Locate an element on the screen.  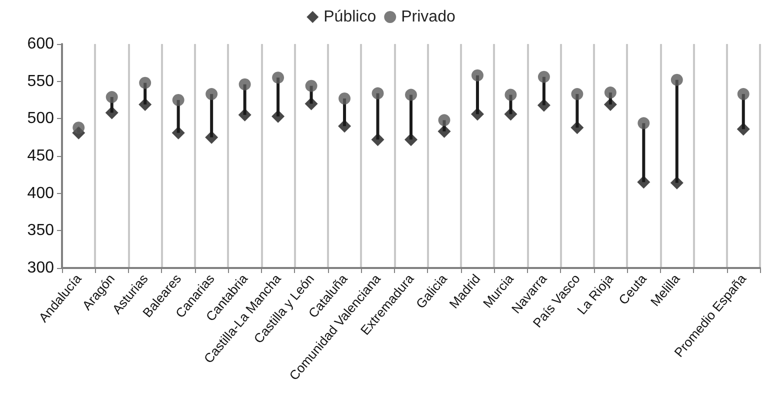
legend-label: Público is located at coordinates (350, 17).